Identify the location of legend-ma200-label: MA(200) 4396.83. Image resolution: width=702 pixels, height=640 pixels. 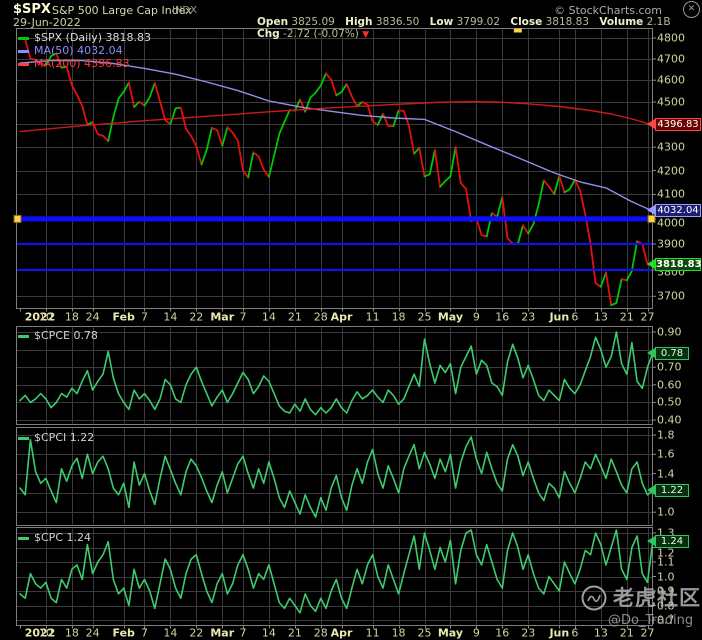
(82, 63).